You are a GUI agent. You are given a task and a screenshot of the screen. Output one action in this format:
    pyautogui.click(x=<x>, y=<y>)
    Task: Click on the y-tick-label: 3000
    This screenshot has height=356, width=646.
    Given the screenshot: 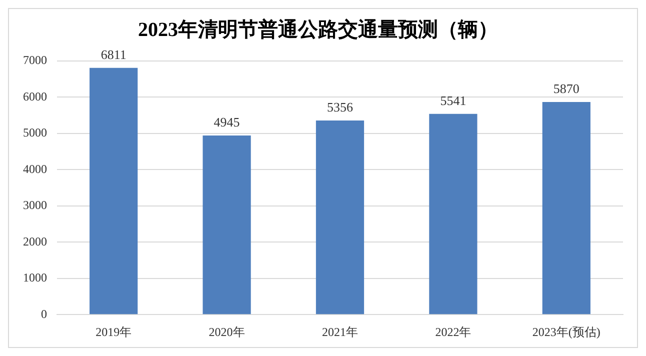 What is the action you would take?
    pyautogui.click(x=35, y=205)
    